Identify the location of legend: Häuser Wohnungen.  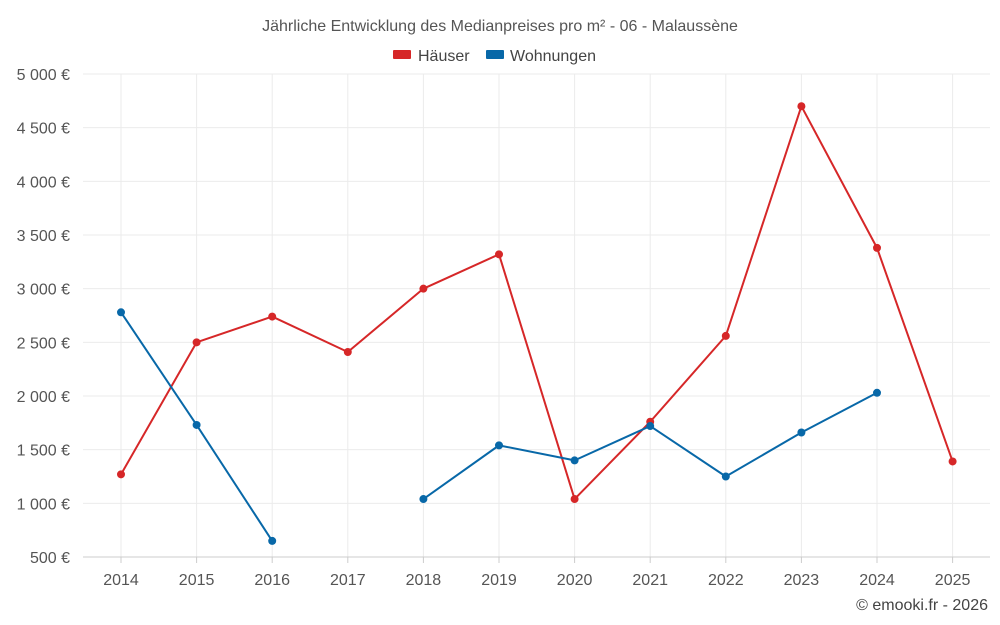
(494, 56).